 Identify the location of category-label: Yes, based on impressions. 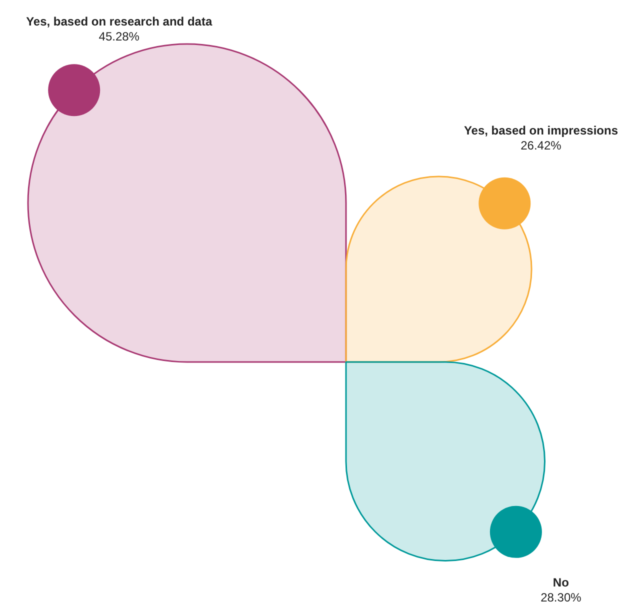
(541, 131).